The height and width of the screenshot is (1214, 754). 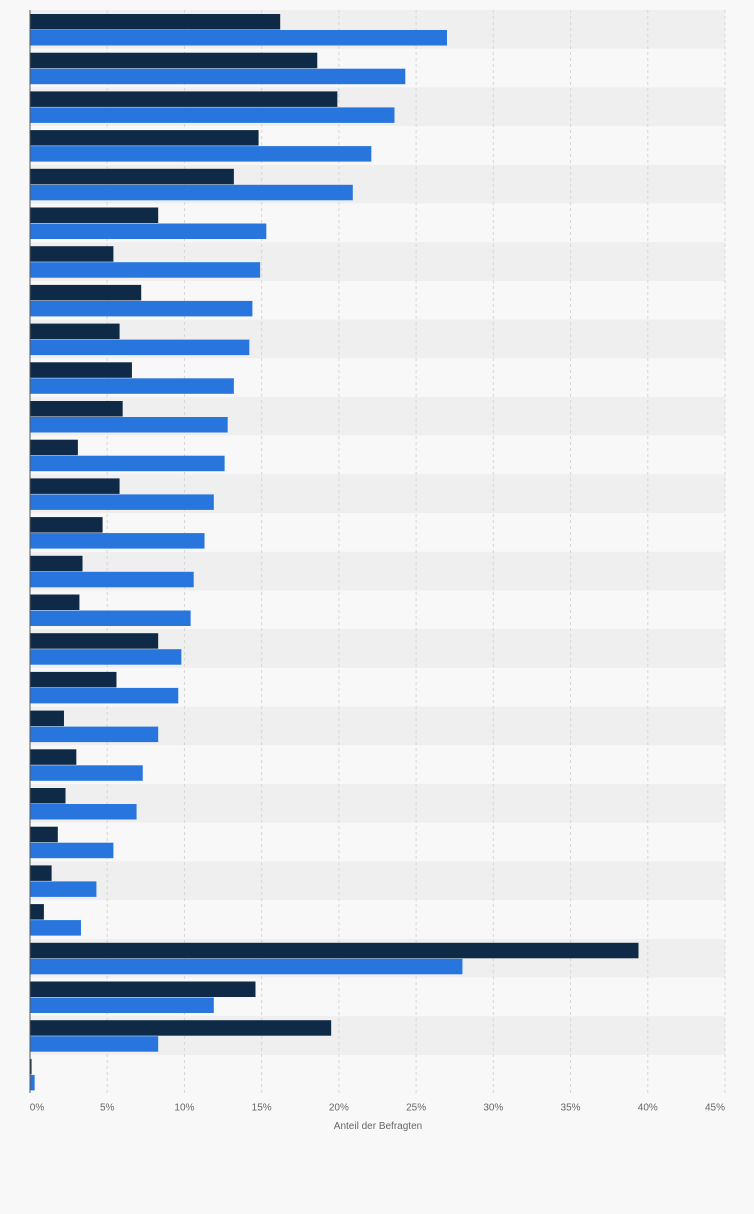 What do you see at coordinates (378, 1126) in the screenshot?
I see `x-axis-label: Anteil der Befragten` at bounding box center [378, 1126].